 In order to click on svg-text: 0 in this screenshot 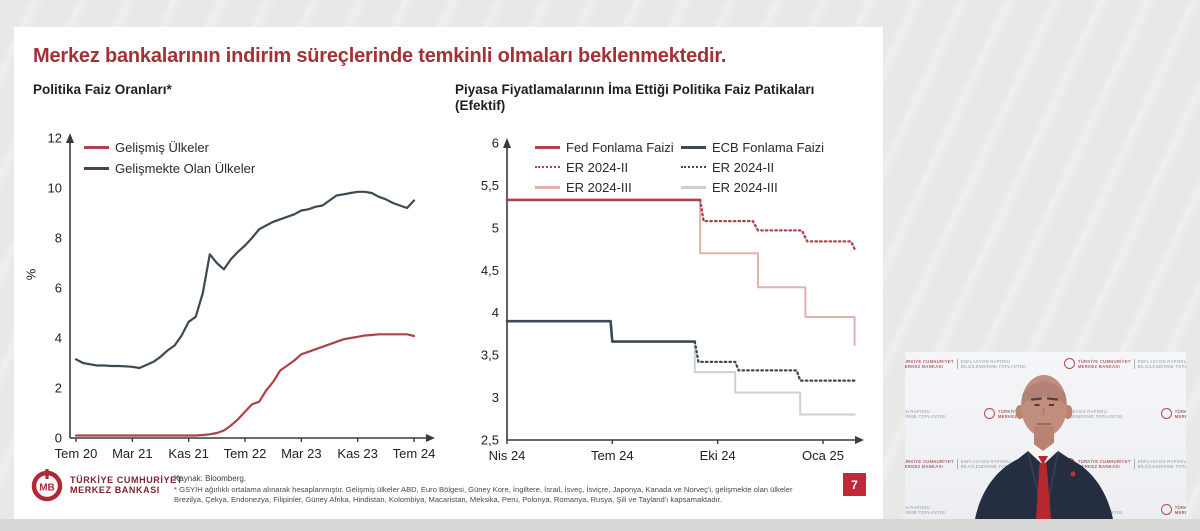, I will do `click(58, 438)`.